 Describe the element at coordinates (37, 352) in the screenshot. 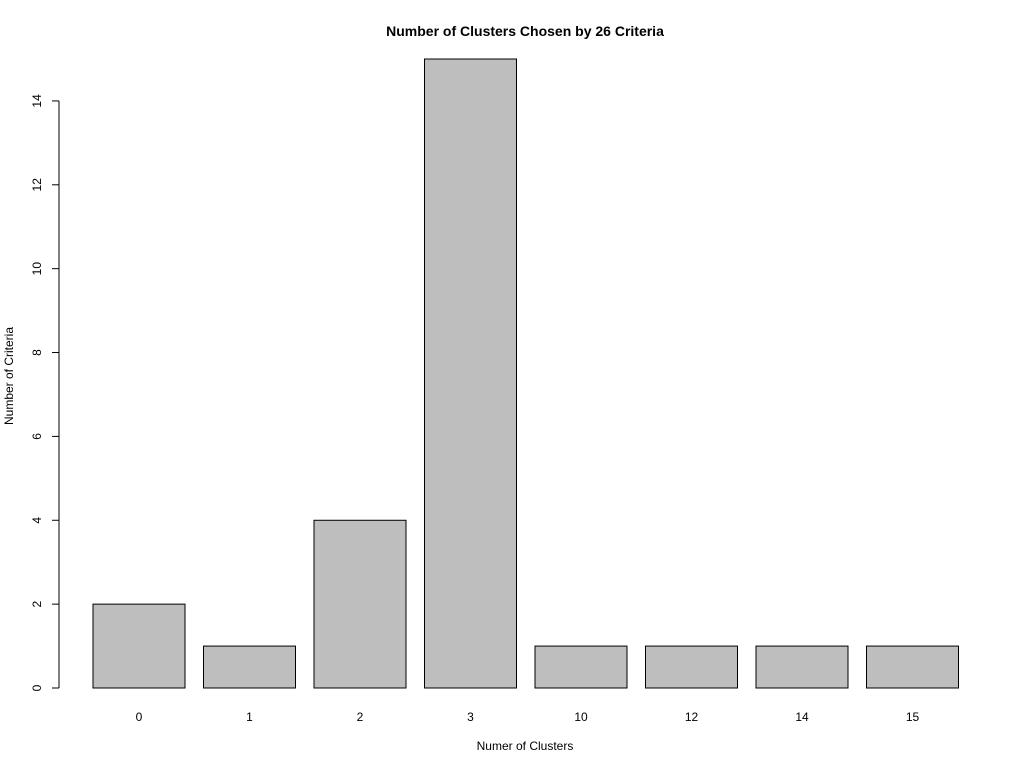

I see `y-tick-label: 8` at that location.